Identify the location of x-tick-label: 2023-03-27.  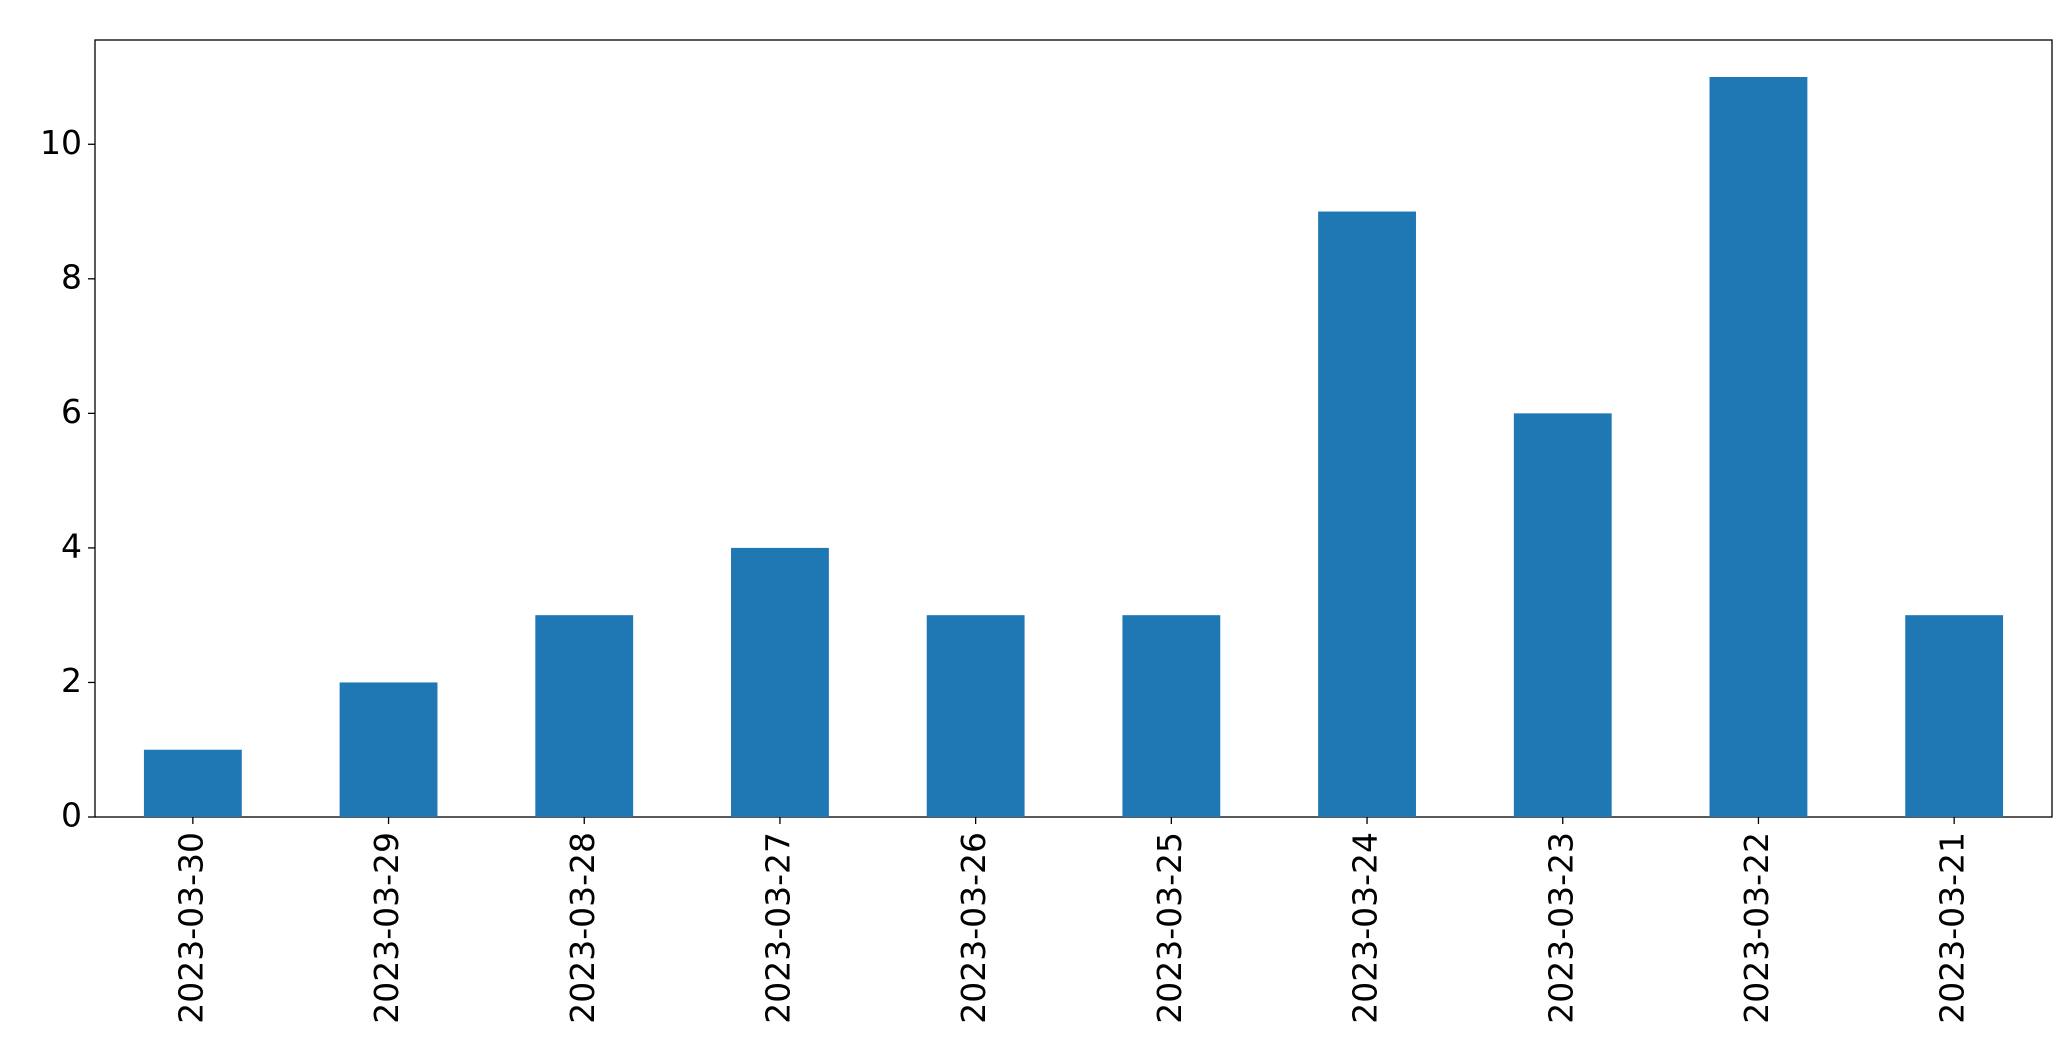
(777, 928).